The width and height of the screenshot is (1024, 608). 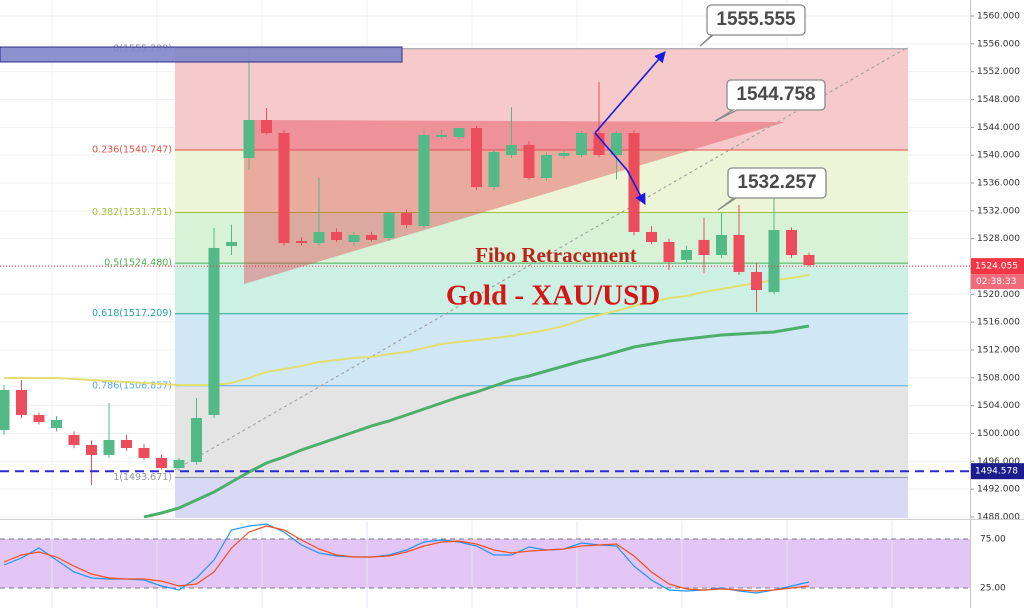 I want to click on fib-label: 0.382(1531.751), so click(x=132, y=212).